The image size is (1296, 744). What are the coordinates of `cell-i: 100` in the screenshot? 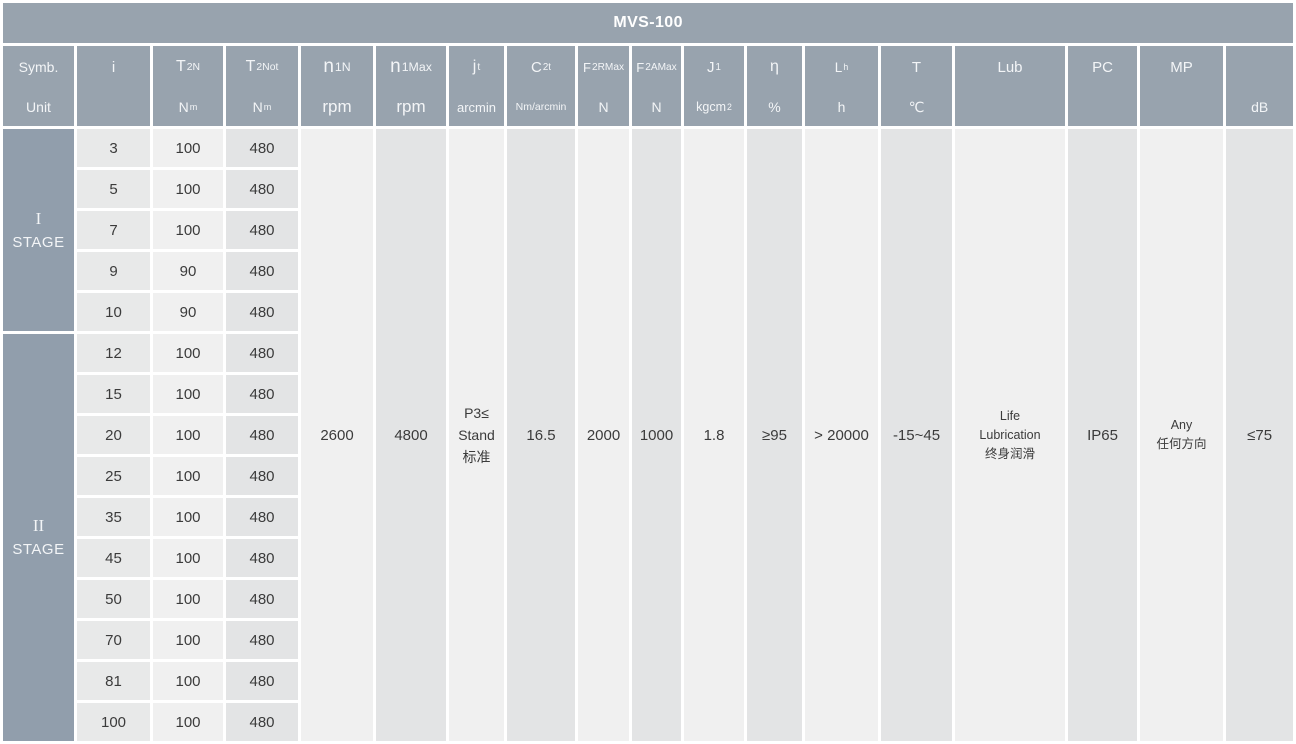 It's located at (113, 722).